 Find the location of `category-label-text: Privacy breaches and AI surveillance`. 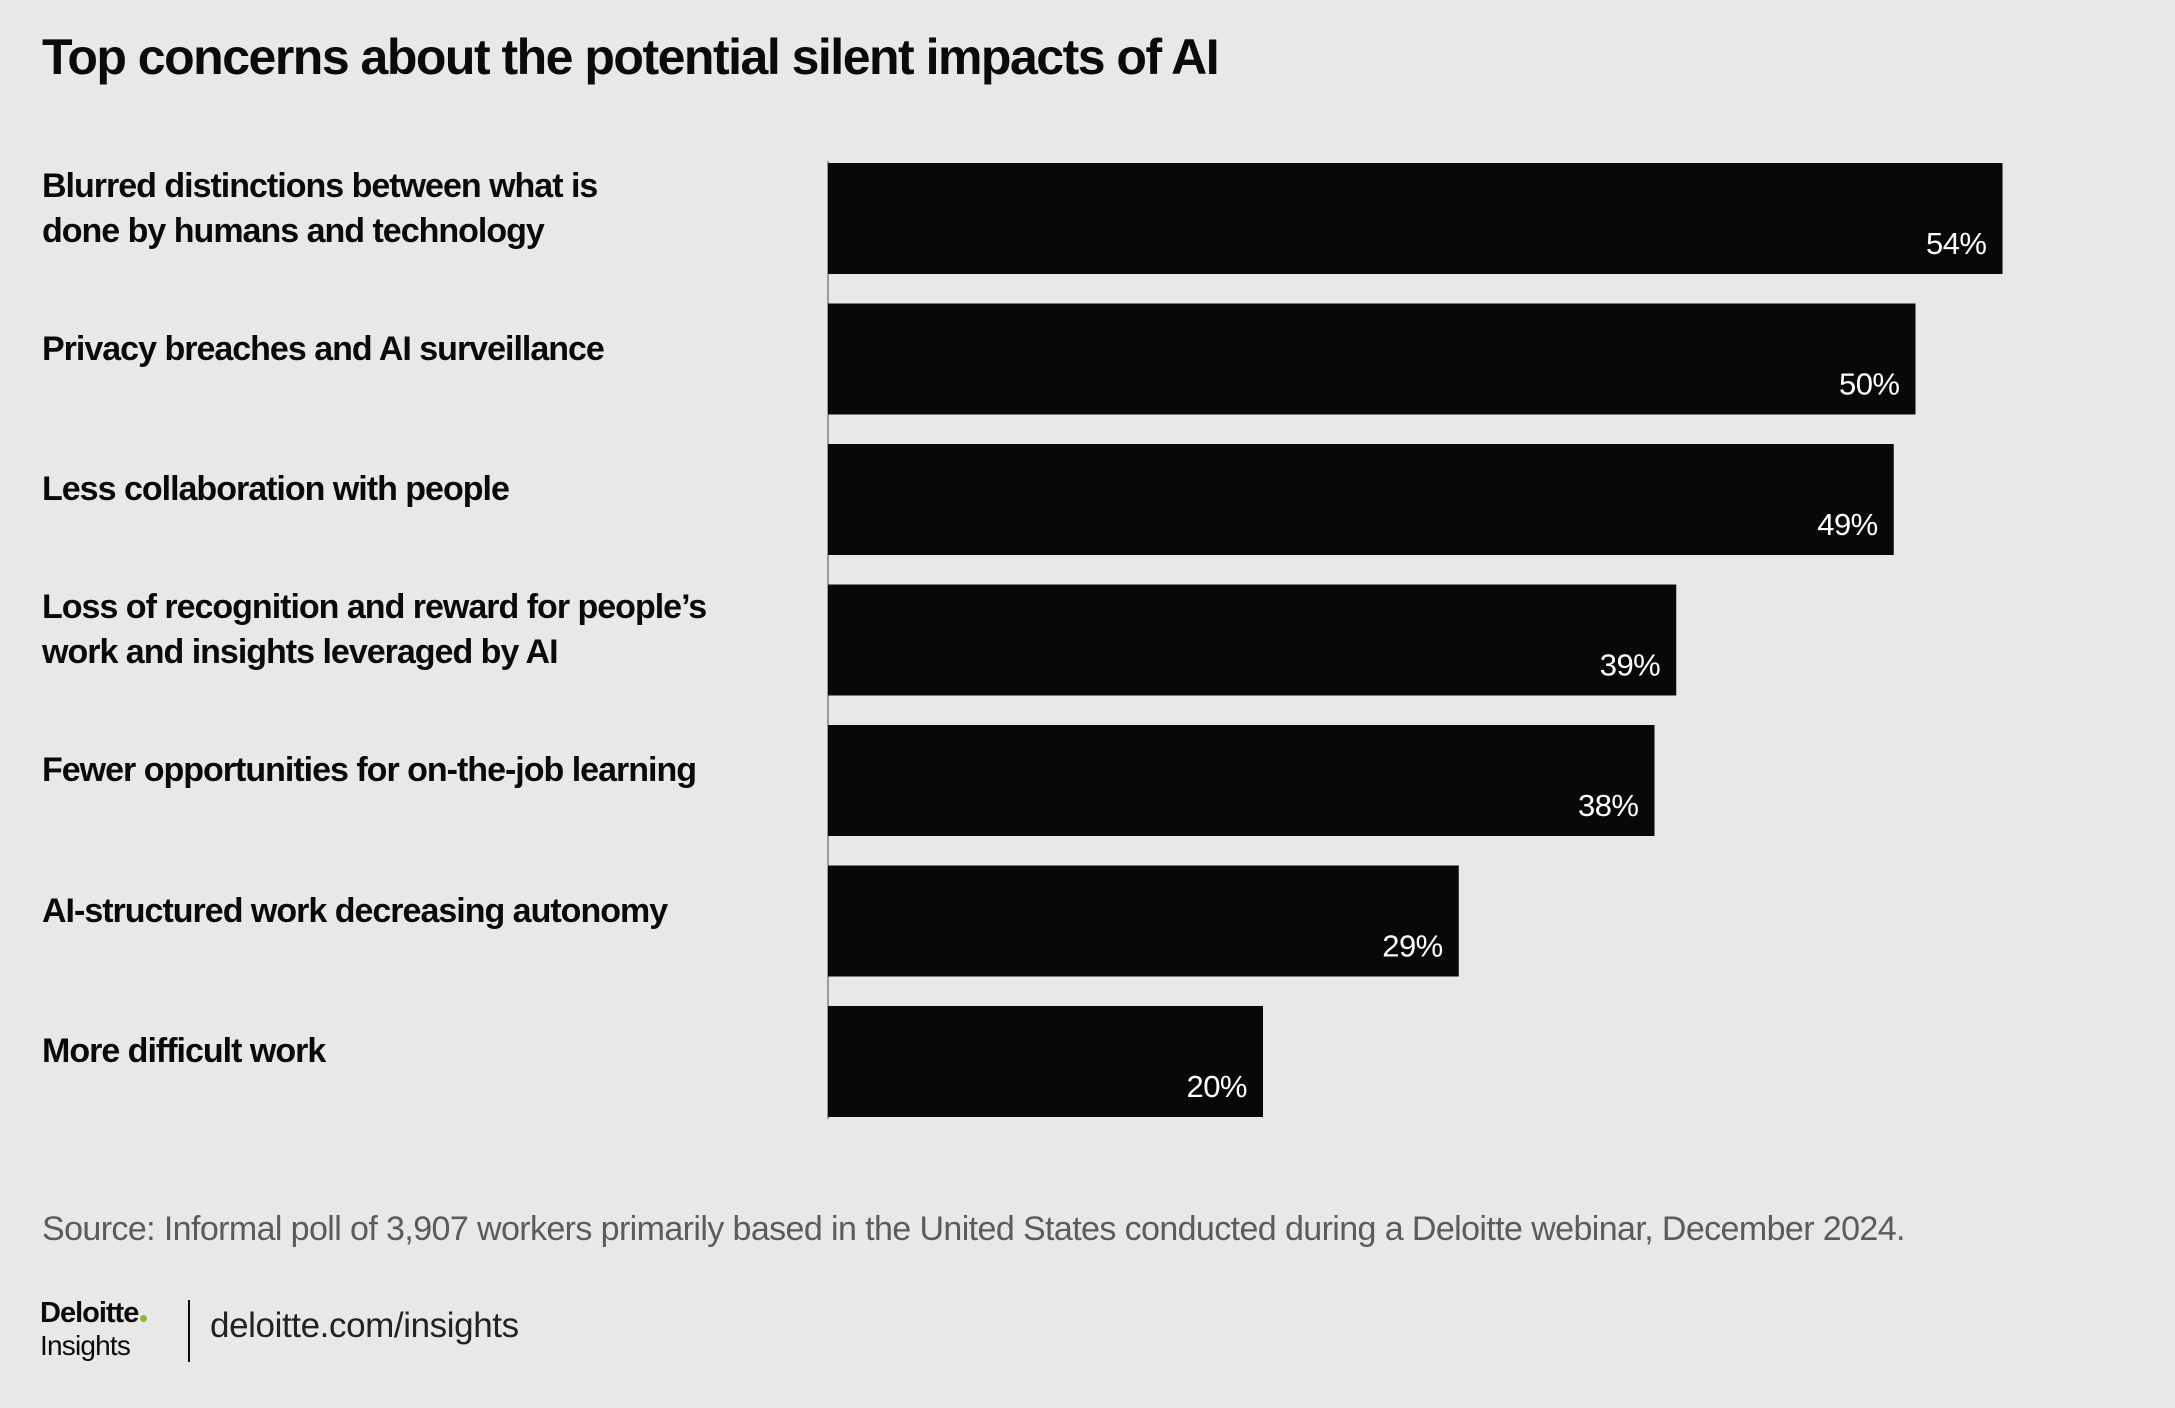

category-label-text: Privacy breaches and AI surveillance is located at coordinates (323, 348).